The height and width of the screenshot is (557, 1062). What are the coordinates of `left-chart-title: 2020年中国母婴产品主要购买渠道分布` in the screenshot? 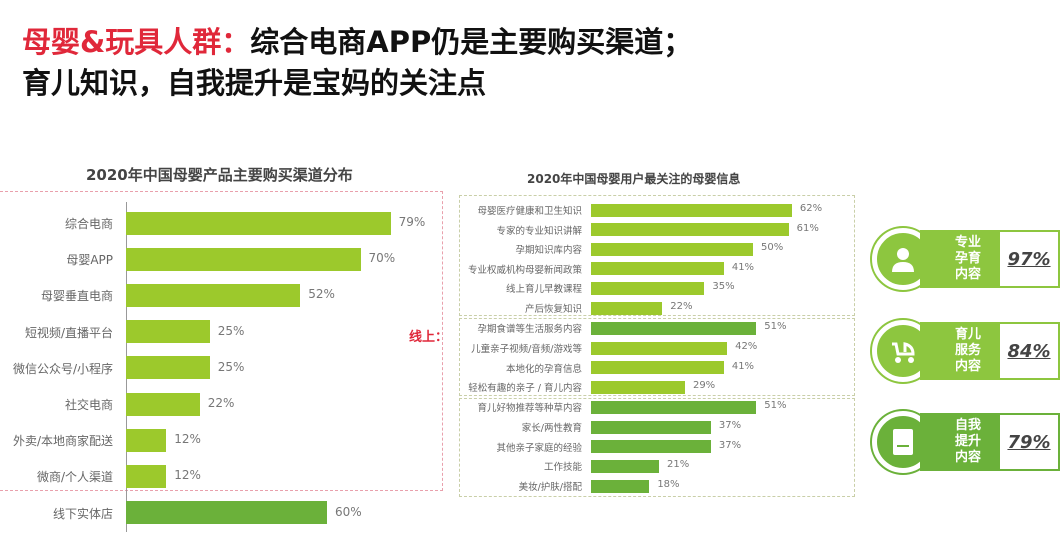 It's located at (219, 175).